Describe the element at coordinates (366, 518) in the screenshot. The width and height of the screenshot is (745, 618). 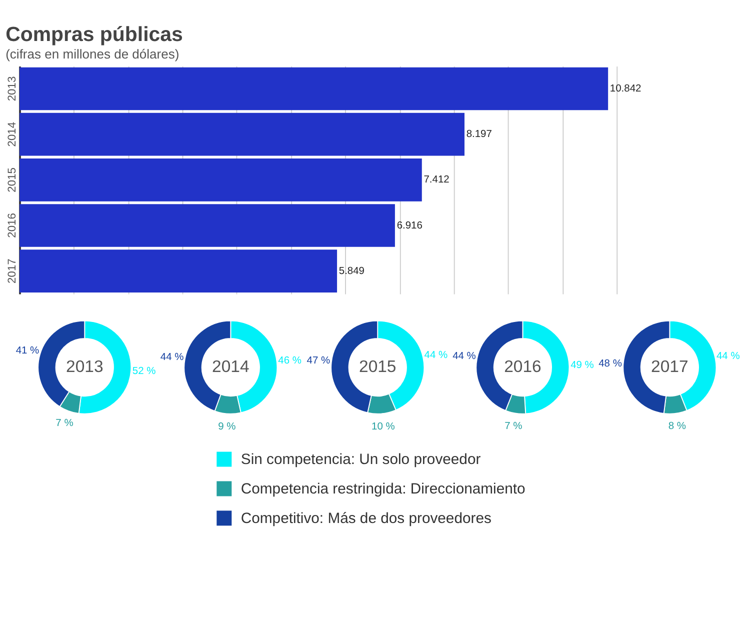
I see `legend-label: Competitivo: Más de dos proveedores` at that location.